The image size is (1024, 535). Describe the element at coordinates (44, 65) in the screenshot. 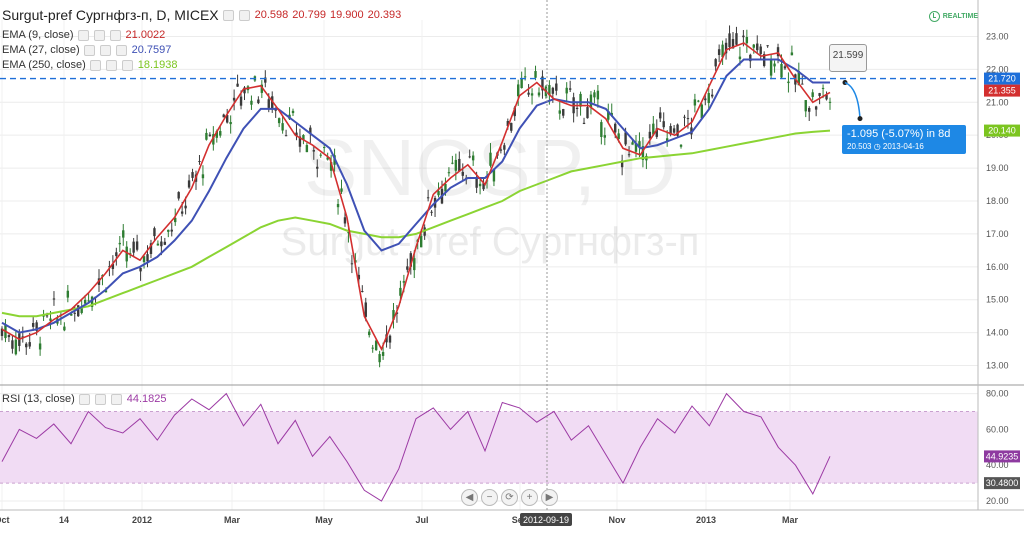

I see `ema250-label: EMA (250, close)` at that location.